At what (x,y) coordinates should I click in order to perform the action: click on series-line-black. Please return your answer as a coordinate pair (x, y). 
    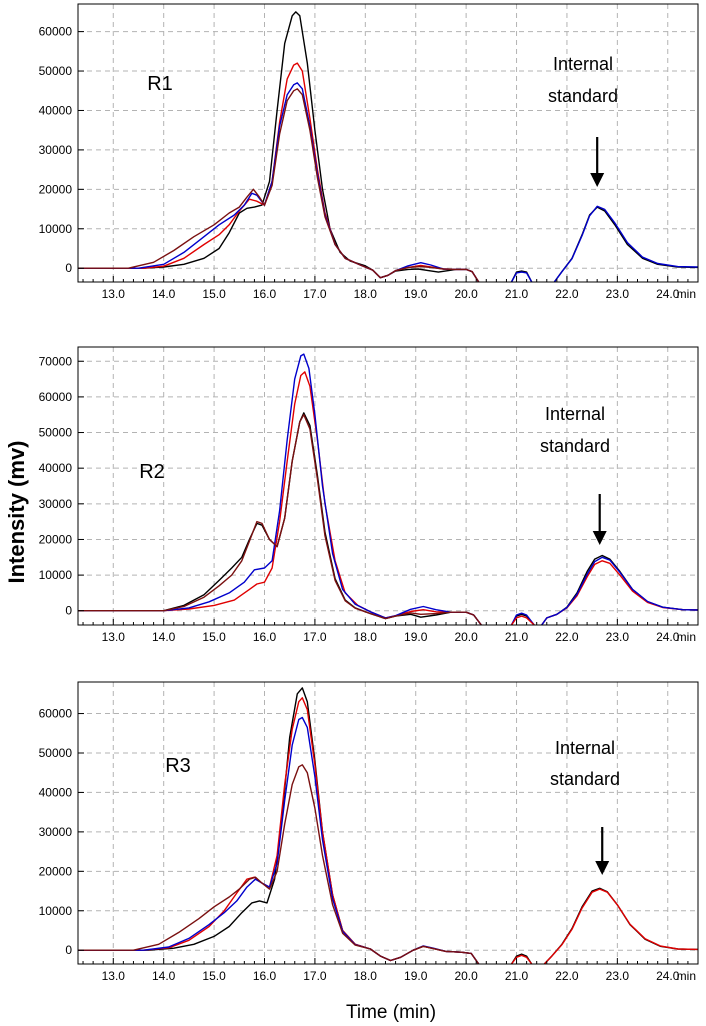
    Looking at the image, I should click on (280, 518).